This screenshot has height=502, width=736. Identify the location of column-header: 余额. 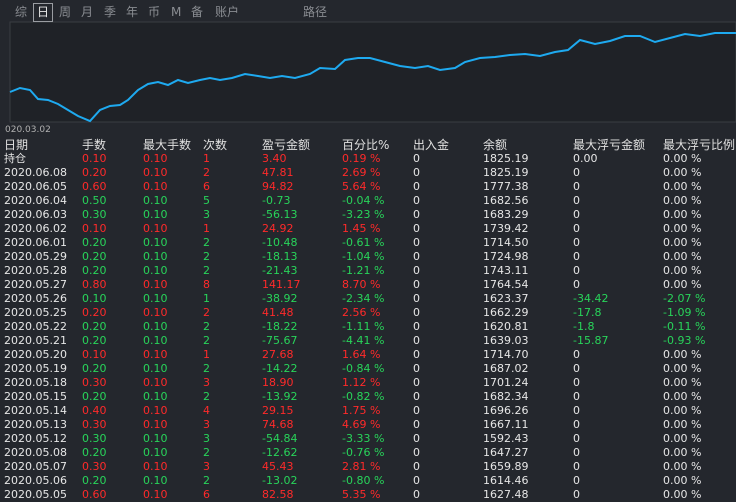
(495, 145).